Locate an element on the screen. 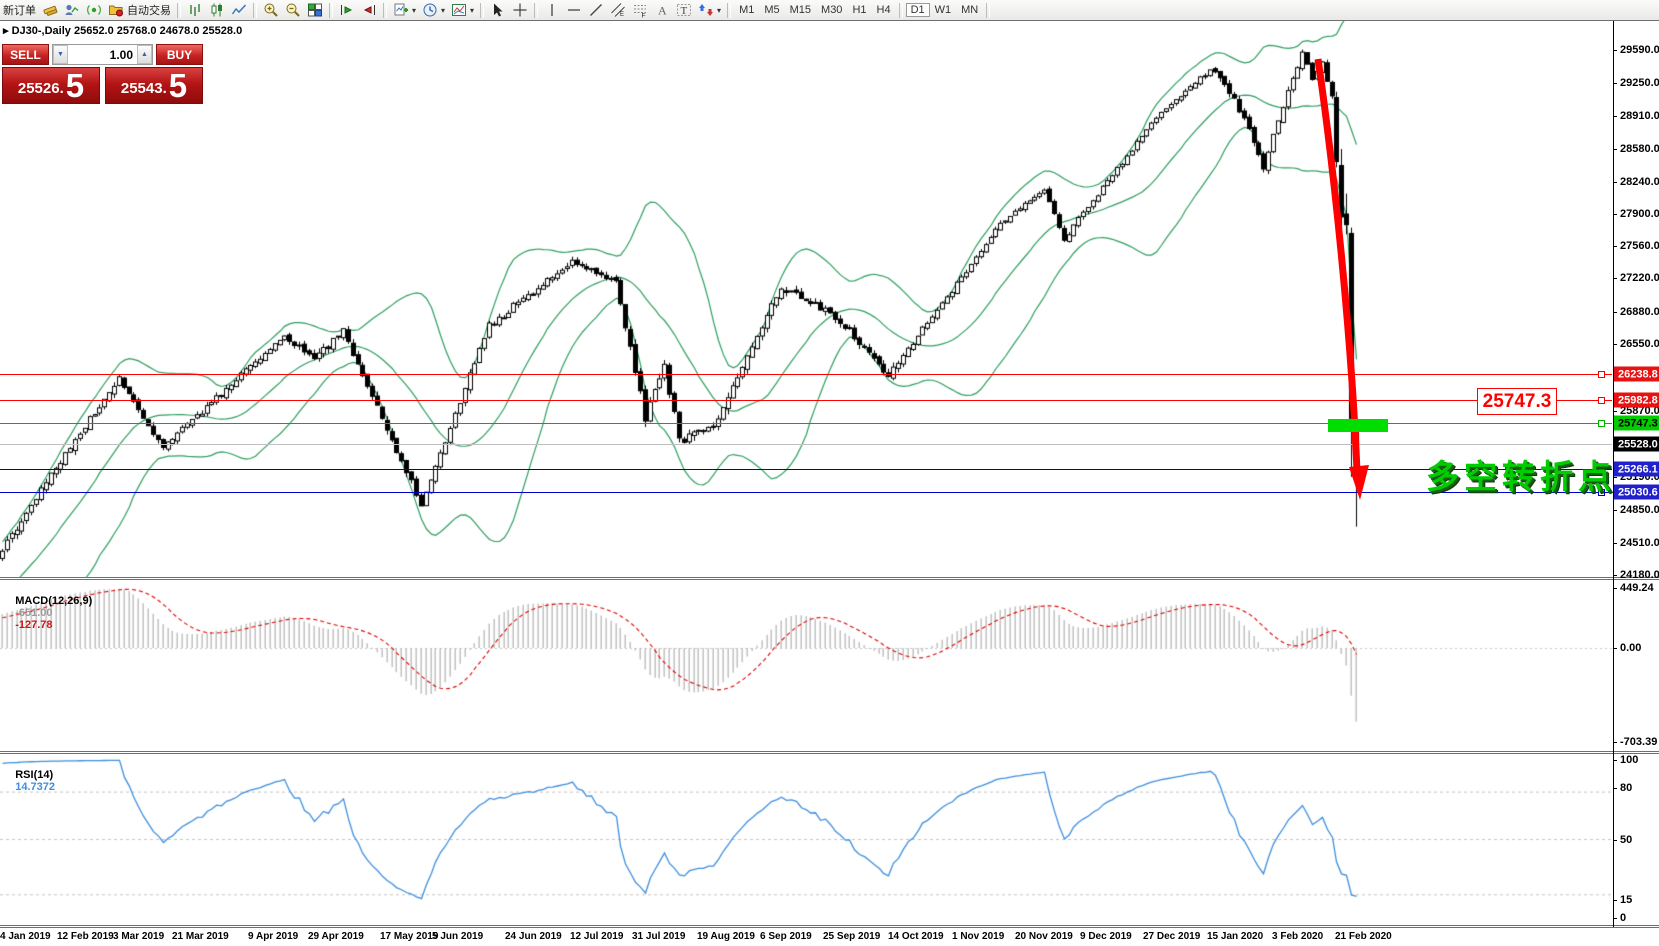  timeframe-button-M15: M15 is located at coordinates (800, 10).